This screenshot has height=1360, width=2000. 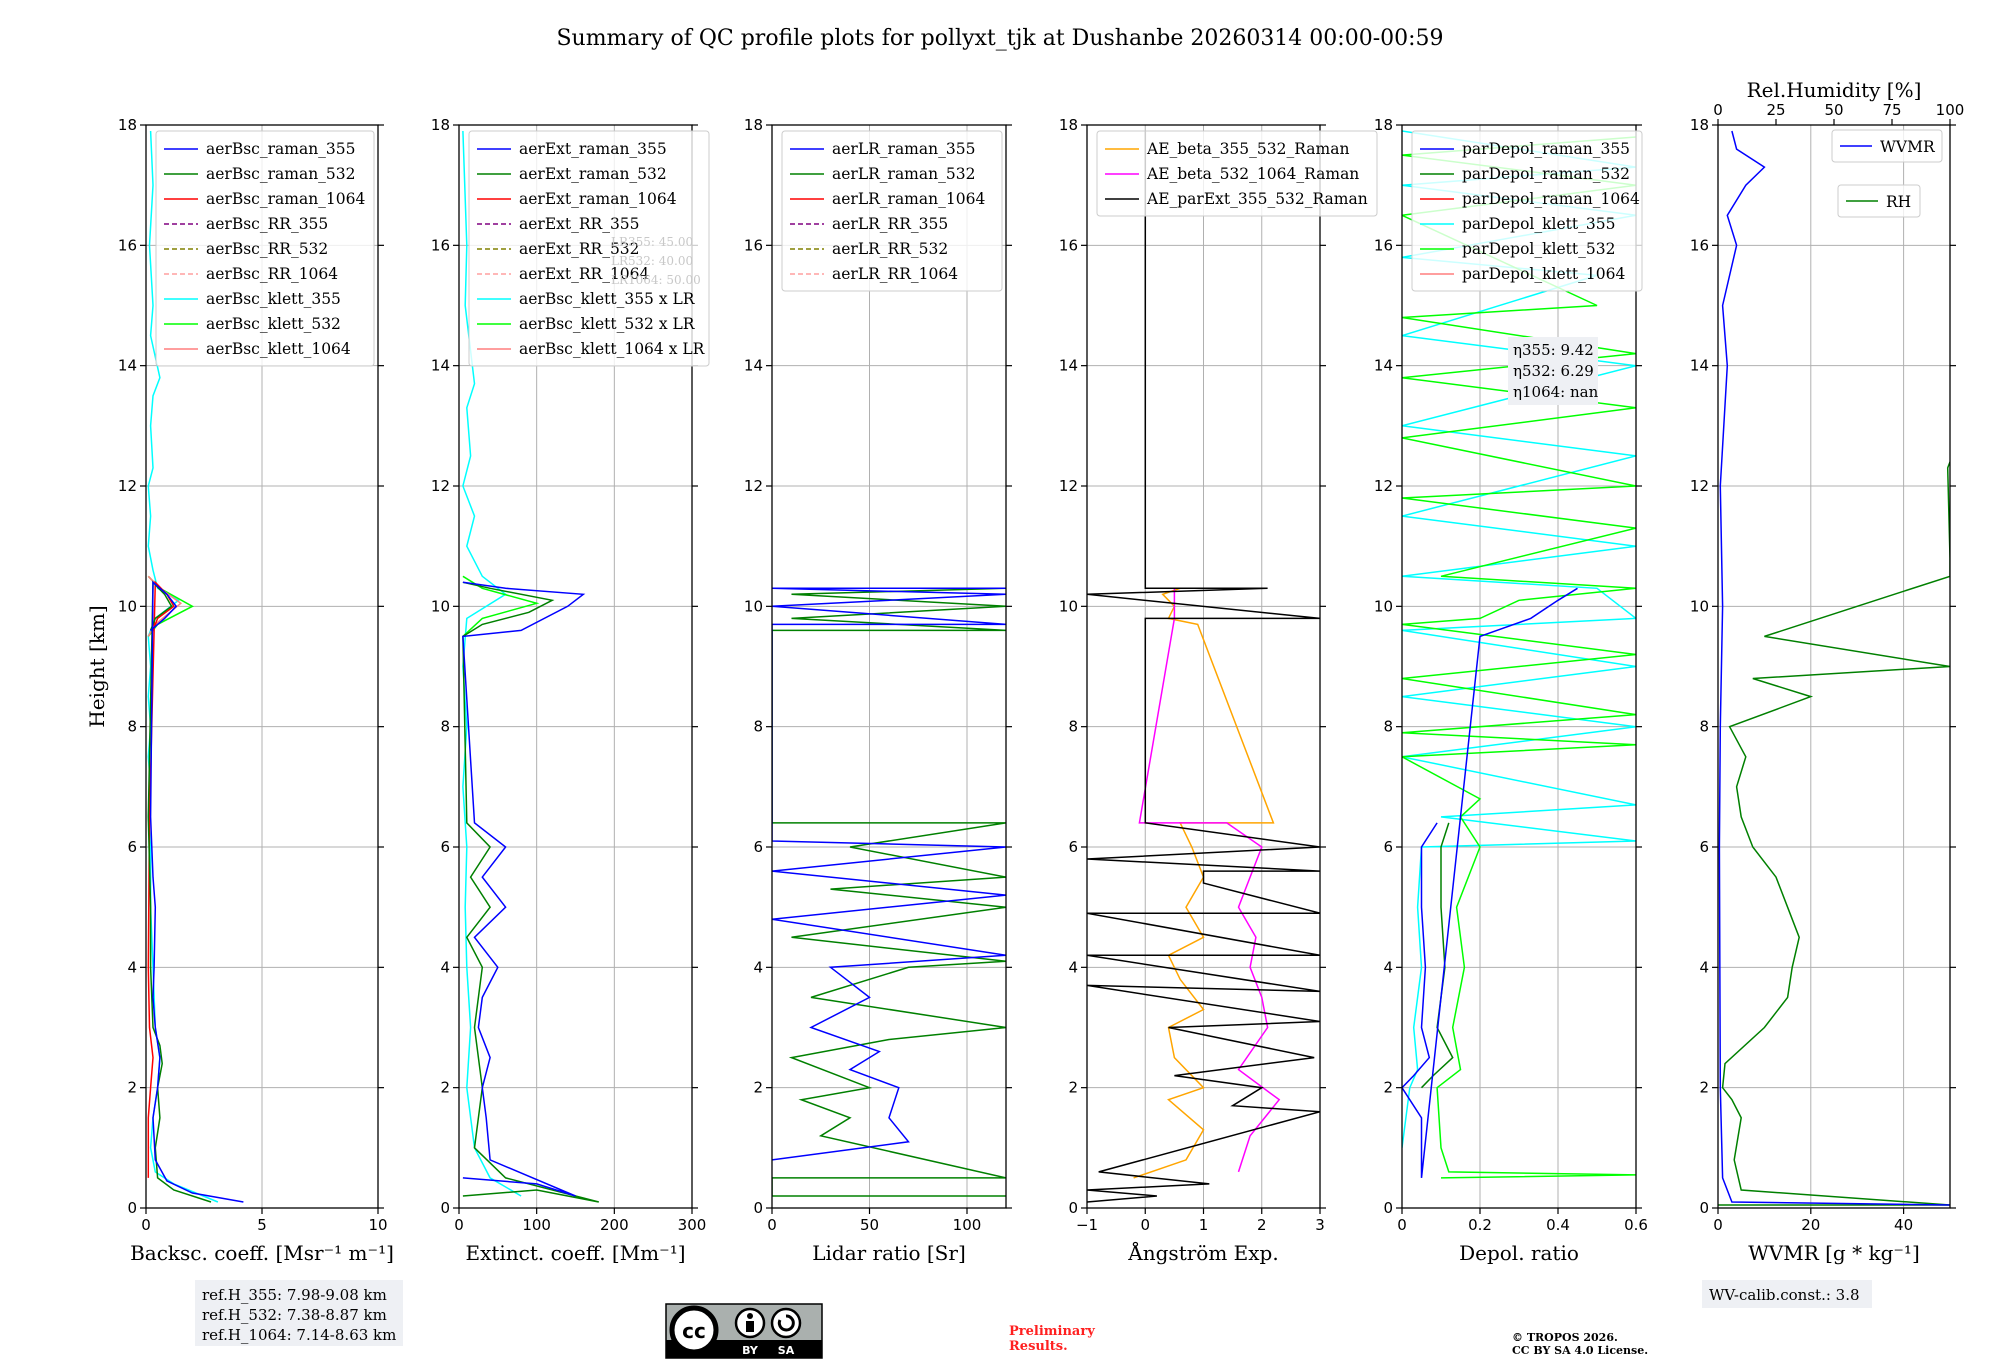 What do you see at coordinates (377, 1225) in the screenshot?
I see `x-tick-label: 10` at bounding box center [377, 1225].